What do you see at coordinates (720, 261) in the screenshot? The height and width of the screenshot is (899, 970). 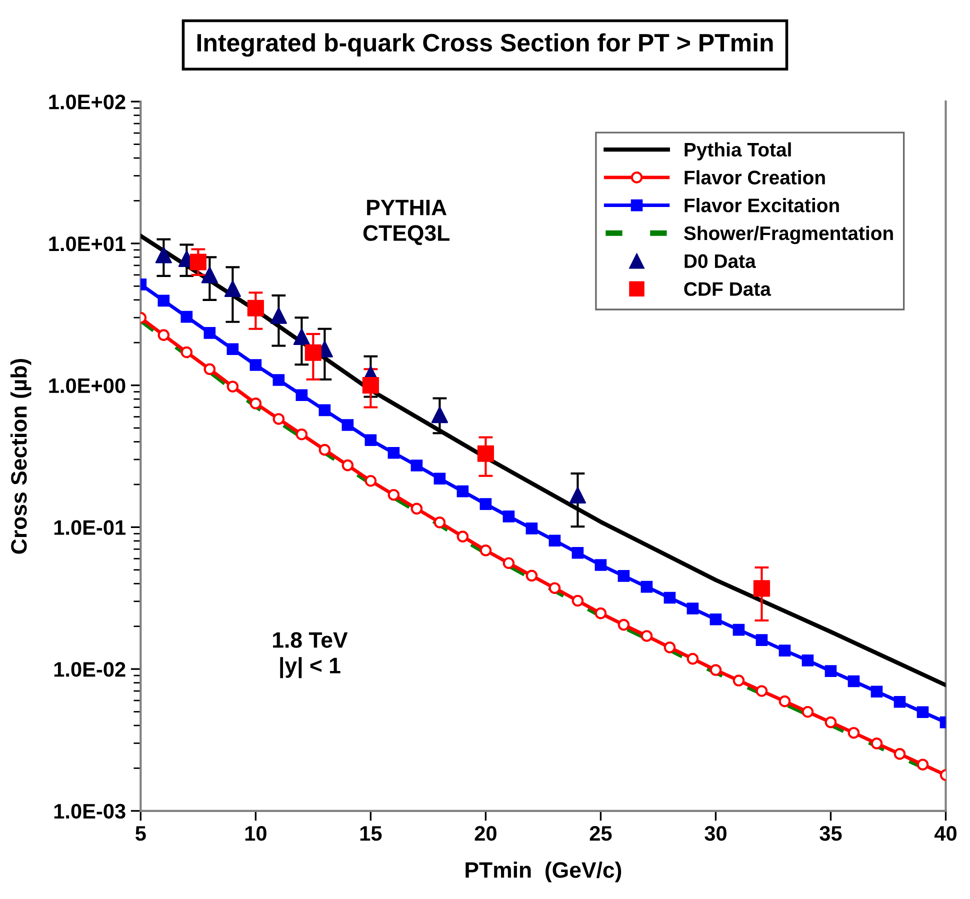 I see `legend-label: D0 Data` at bounding box center [720, 261].